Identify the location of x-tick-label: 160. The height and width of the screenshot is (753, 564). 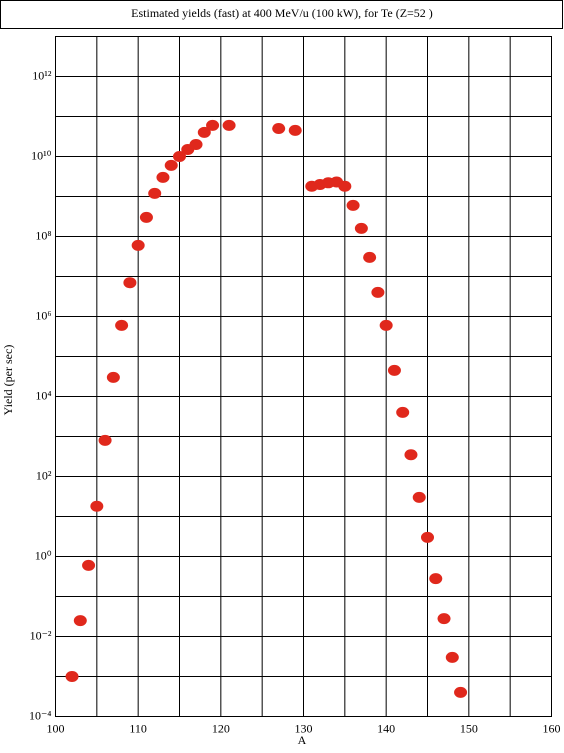
(552, 728).